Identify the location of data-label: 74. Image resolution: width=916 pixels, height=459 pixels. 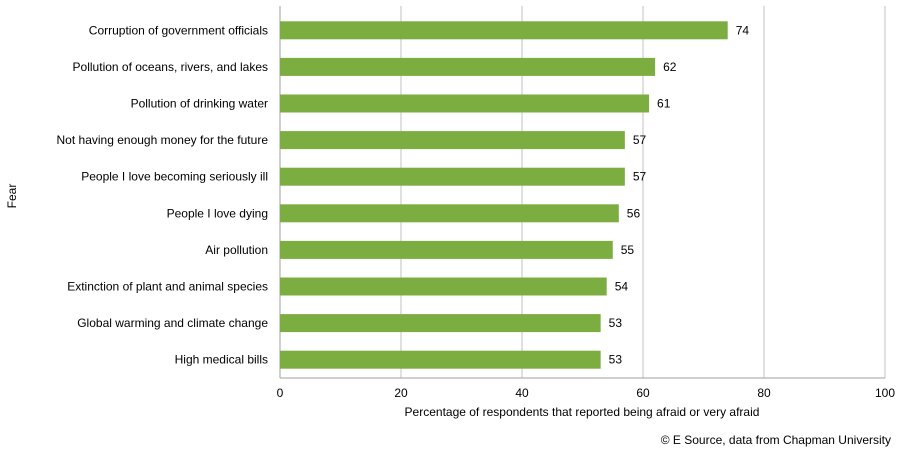
(743, 30).